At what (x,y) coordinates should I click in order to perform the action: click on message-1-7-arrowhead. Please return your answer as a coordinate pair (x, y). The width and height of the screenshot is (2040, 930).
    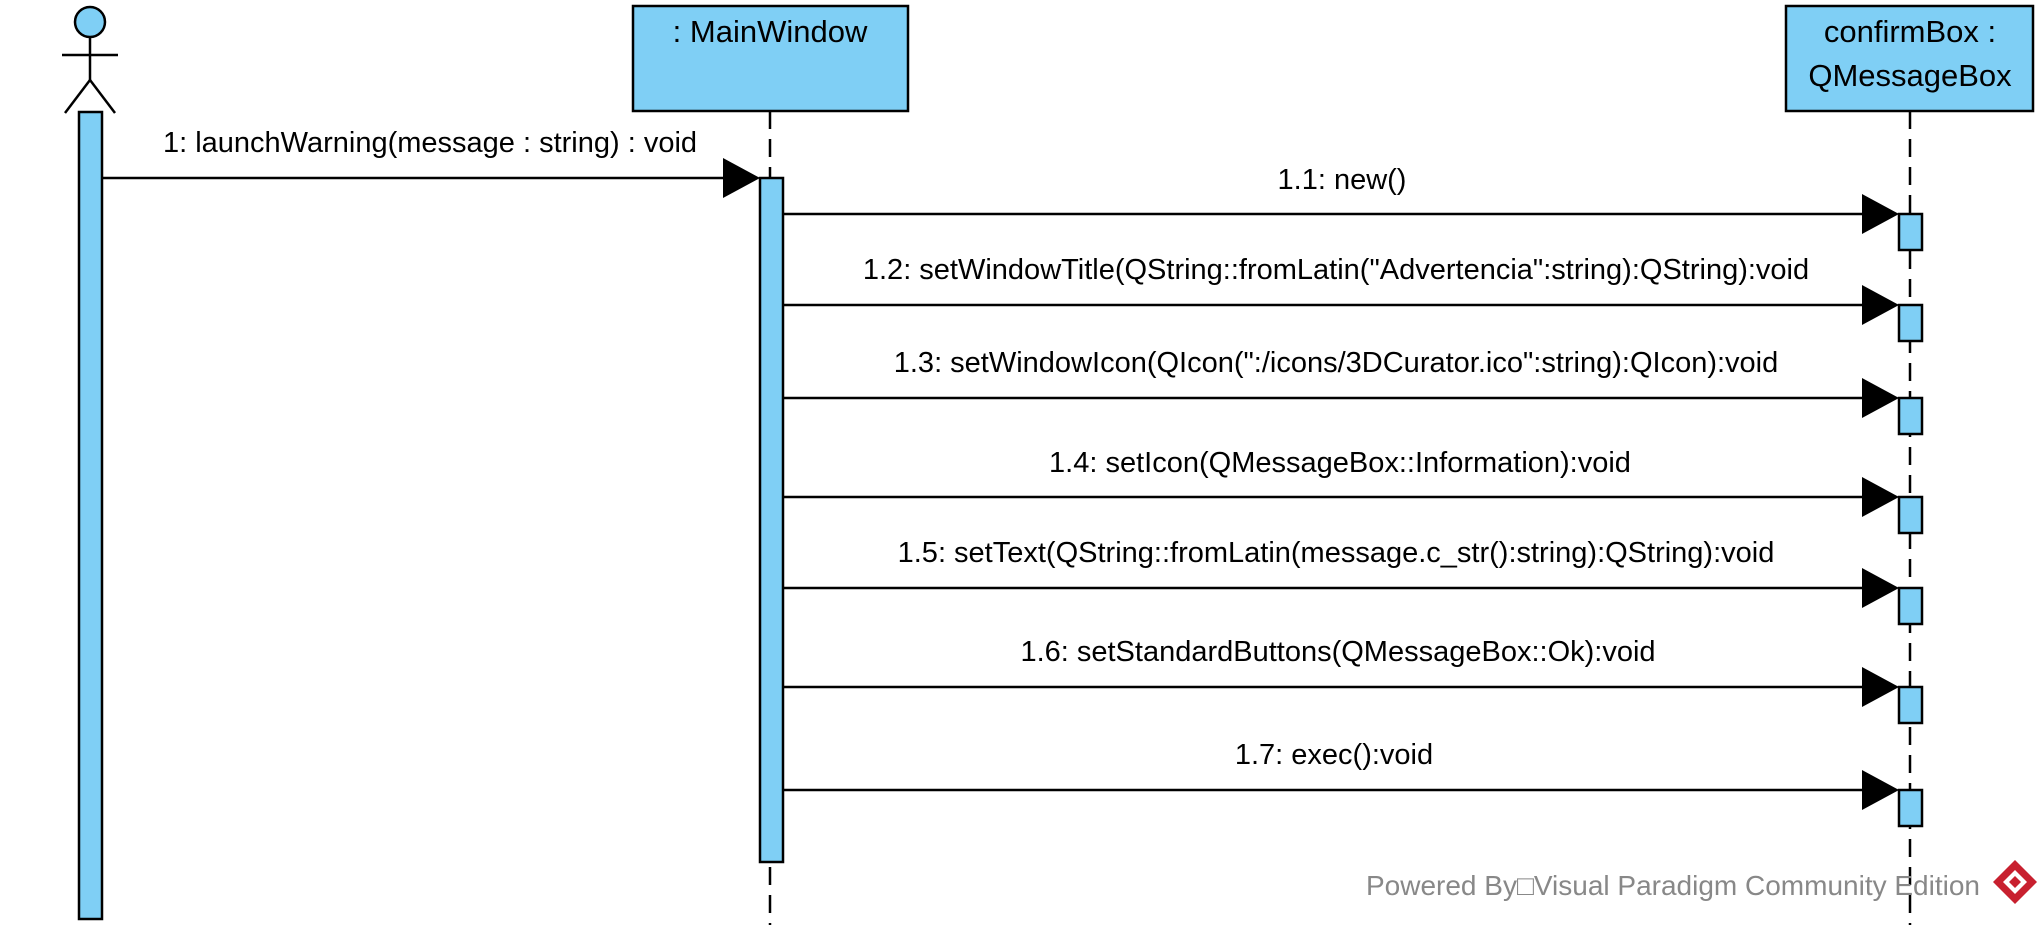
    Looking at the image, I should click on (1880, 790).